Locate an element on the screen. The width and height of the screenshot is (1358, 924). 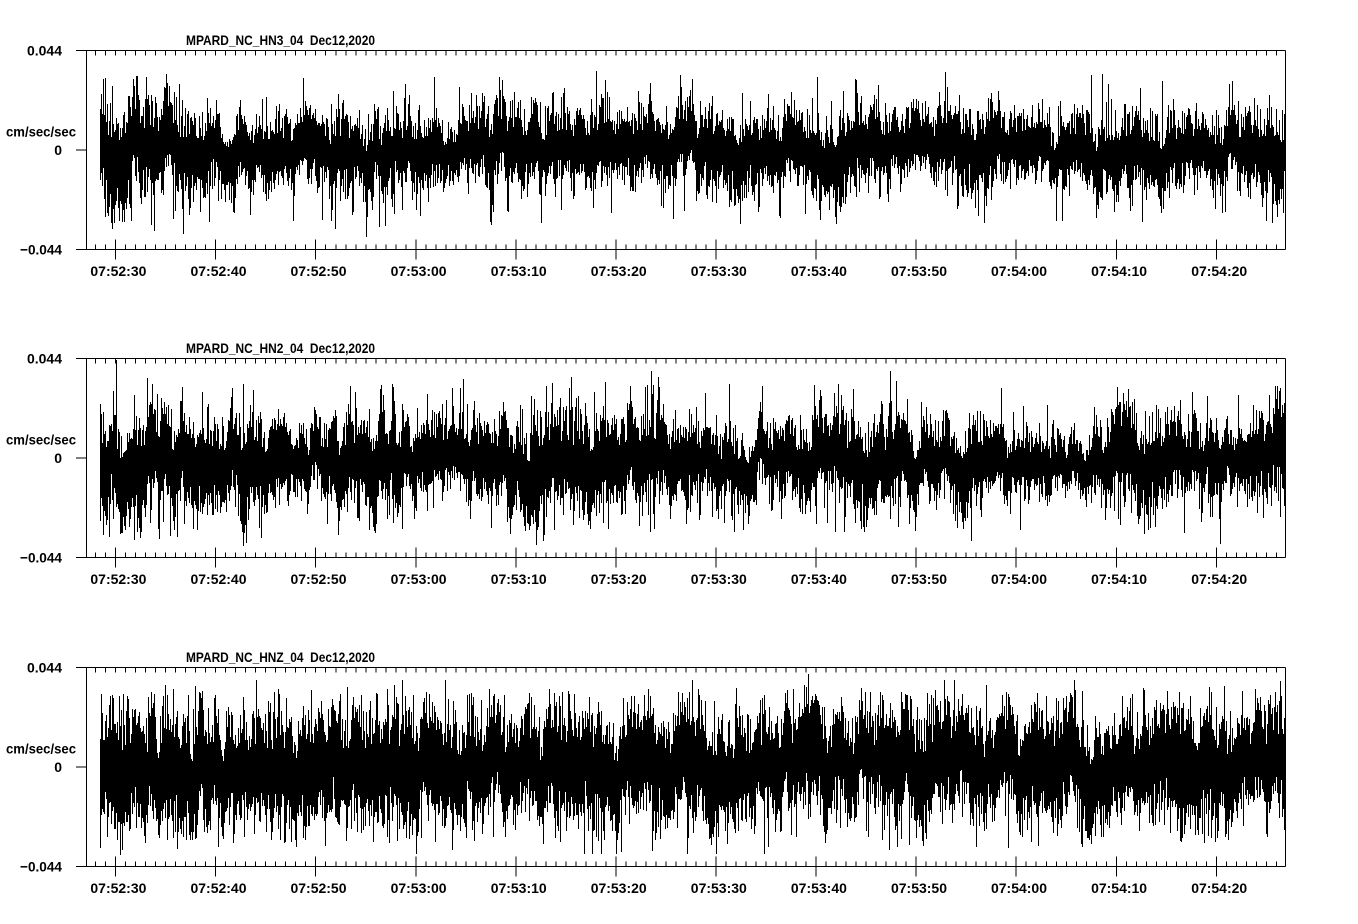
svg-text: MPARD_NC_HNZ_04 Dec12,2020 is located at coordinates (280, 657).